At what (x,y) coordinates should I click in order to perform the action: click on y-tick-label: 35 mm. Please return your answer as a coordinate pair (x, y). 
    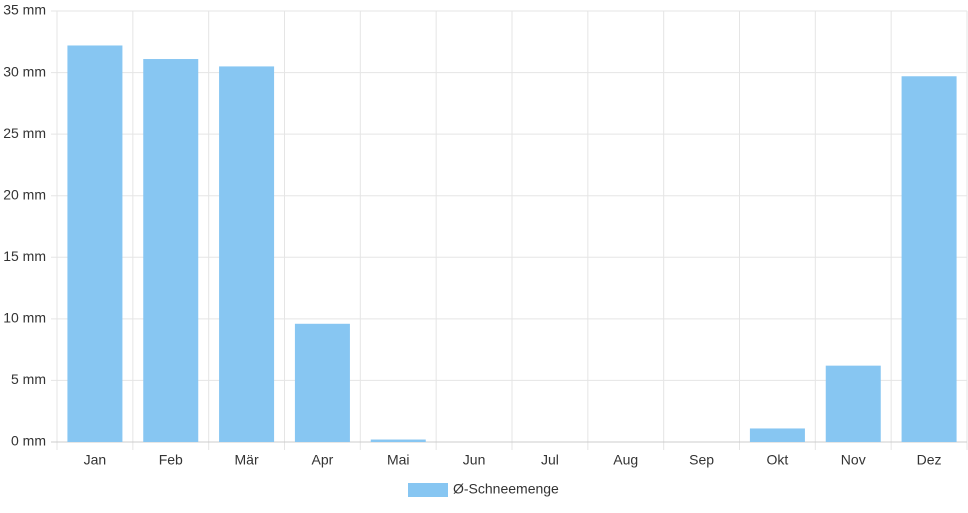
    Looking at the image, I should click on (24, 10).